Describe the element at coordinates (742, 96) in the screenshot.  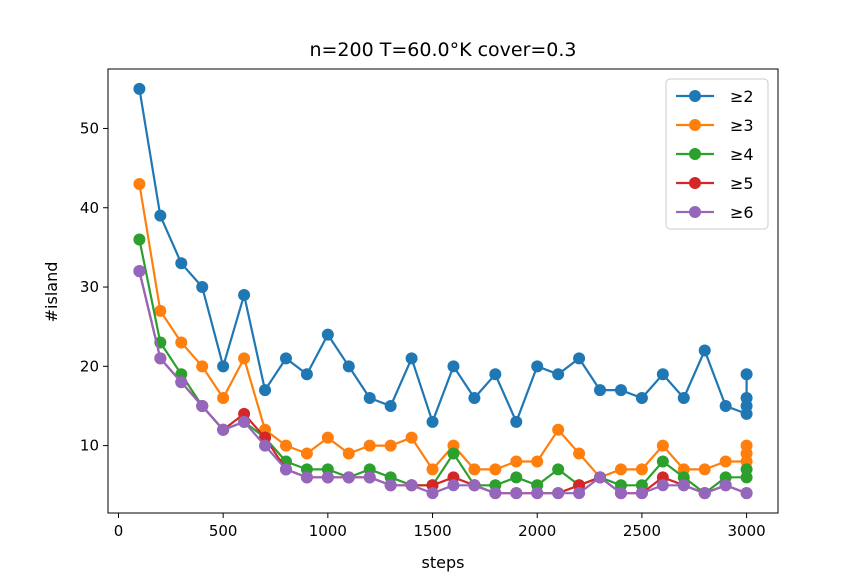
I see `legend-label: ≥2` at that location.